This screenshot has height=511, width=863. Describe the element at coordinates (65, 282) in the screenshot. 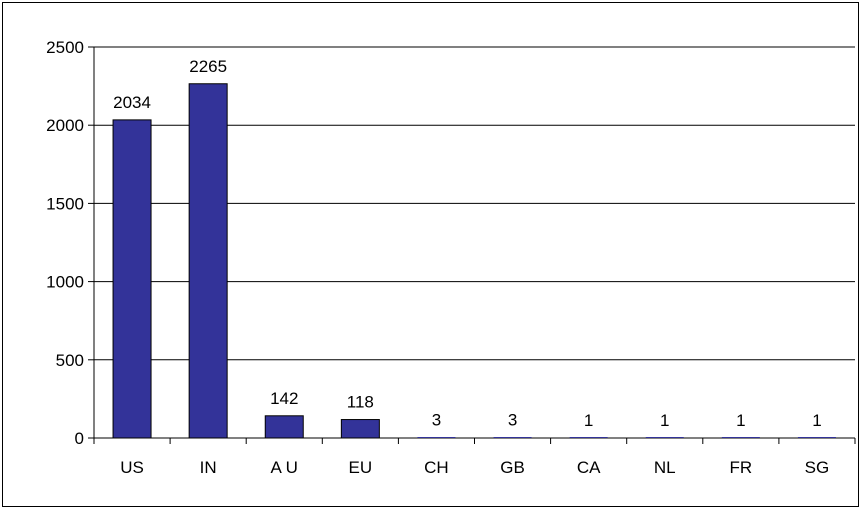

I see `y-tick-label: 1000` at that location.